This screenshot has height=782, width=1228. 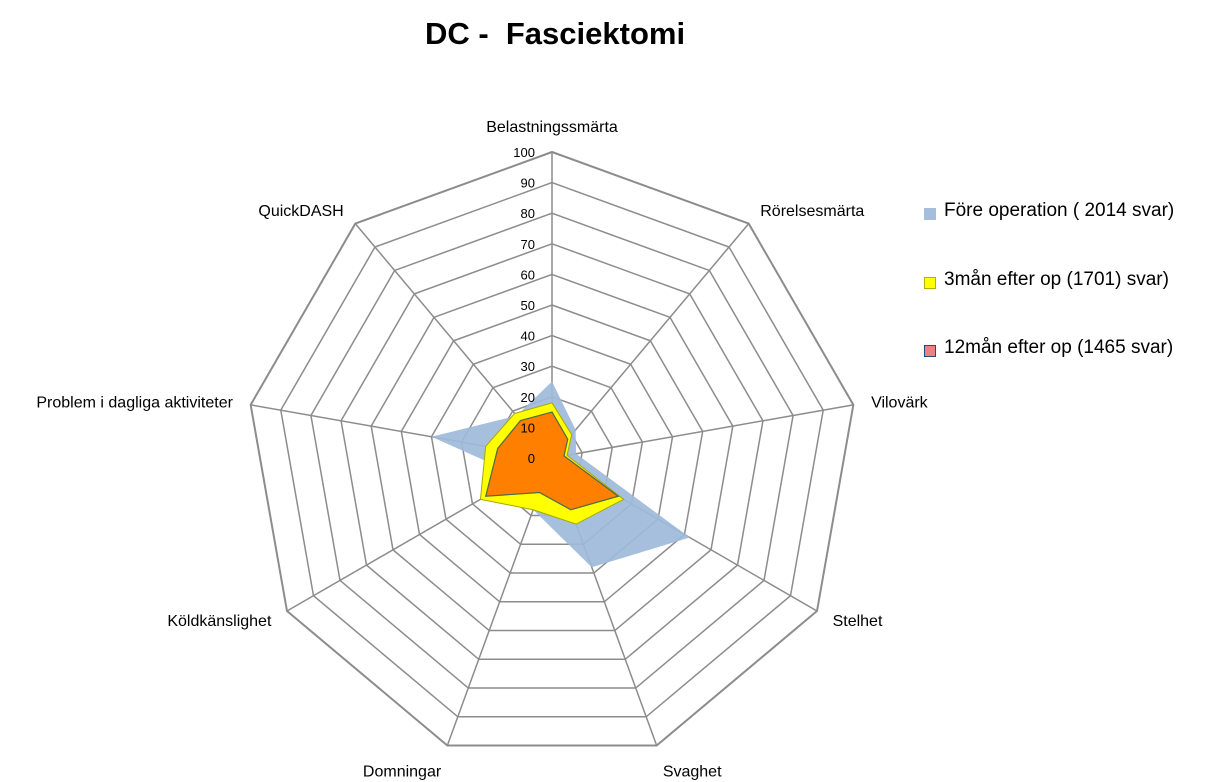 What do you see at coordinates (528, 213) in the screenshot?
I see `tick-label: 80` at bounding box center [528, 213].